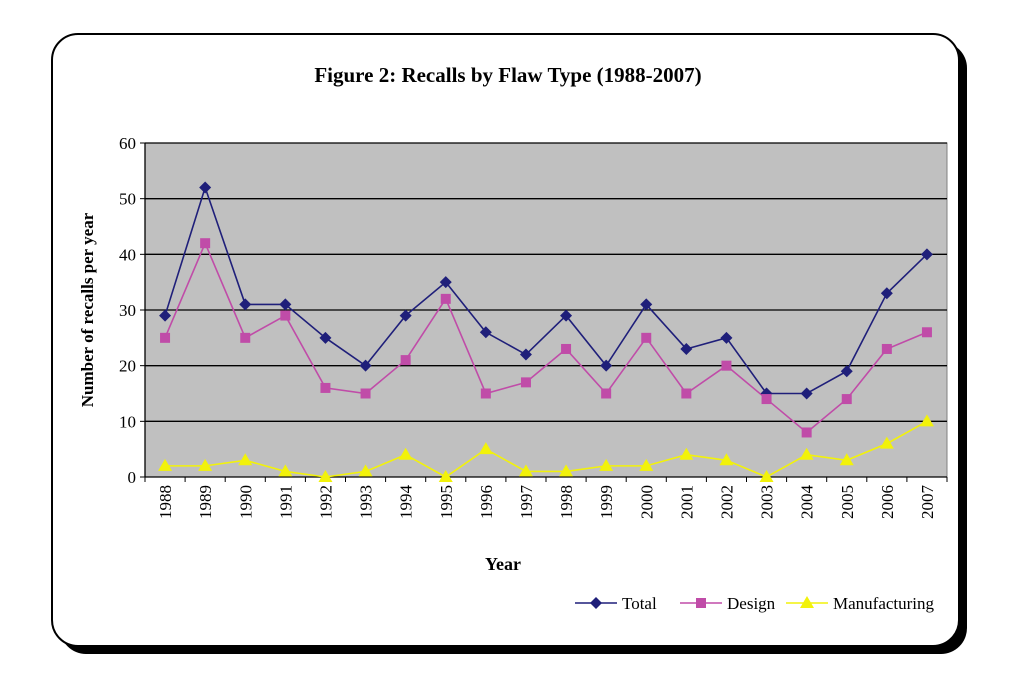 The height and width of the screenshot is (685, 1026). I want to click on x-tick-label: 1996, so click(486, 502).